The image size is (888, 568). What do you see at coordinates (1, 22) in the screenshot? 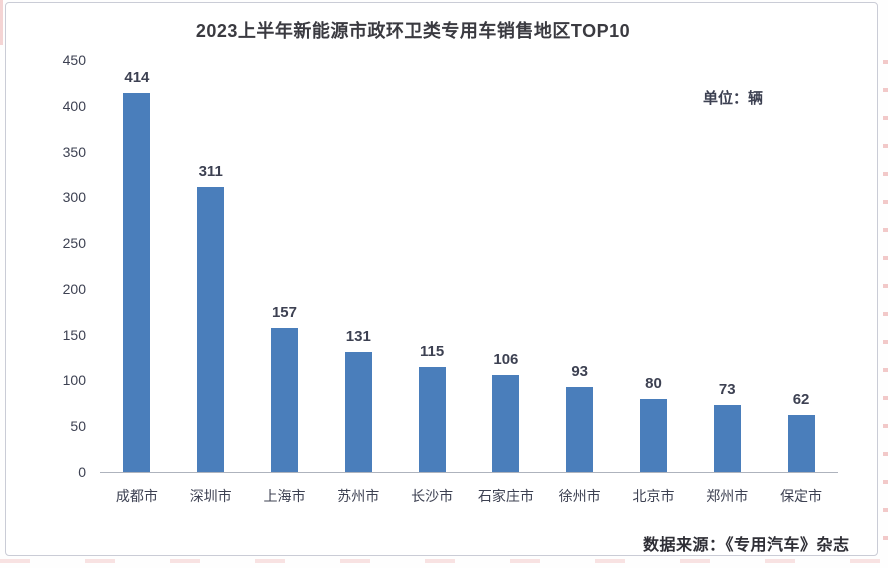
I see `red-dash-artifact-left` at bounding box center [1, 22].